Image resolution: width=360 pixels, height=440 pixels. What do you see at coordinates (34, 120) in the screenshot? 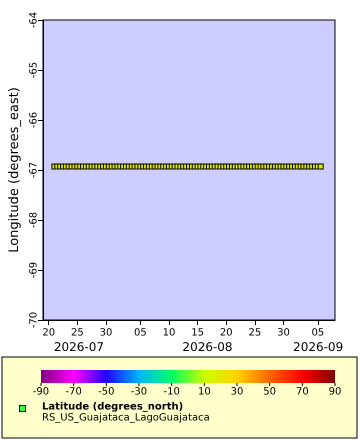
I see `y-tick-label: -66` at bounding box center [34, 120].